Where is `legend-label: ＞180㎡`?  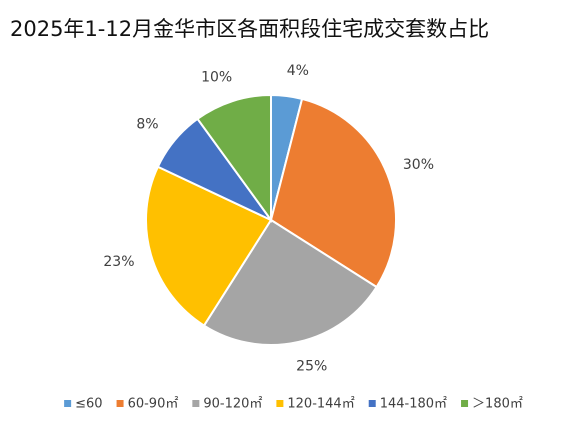
legend-label: ＞180㎡ is located at coordinates (497, 404).